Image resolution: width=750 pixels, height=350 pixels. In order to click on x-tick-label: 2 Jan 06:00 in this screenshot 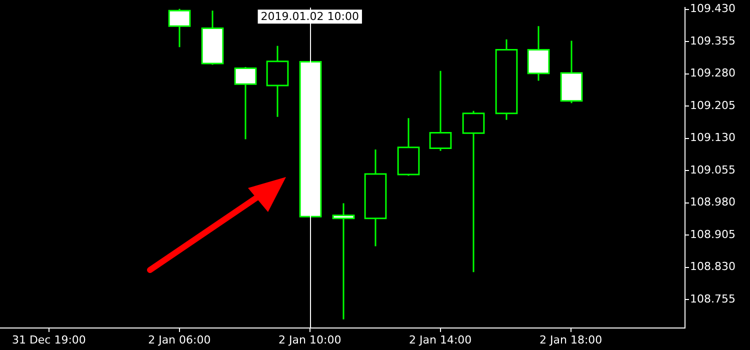, I will do `click(179, 339)`.